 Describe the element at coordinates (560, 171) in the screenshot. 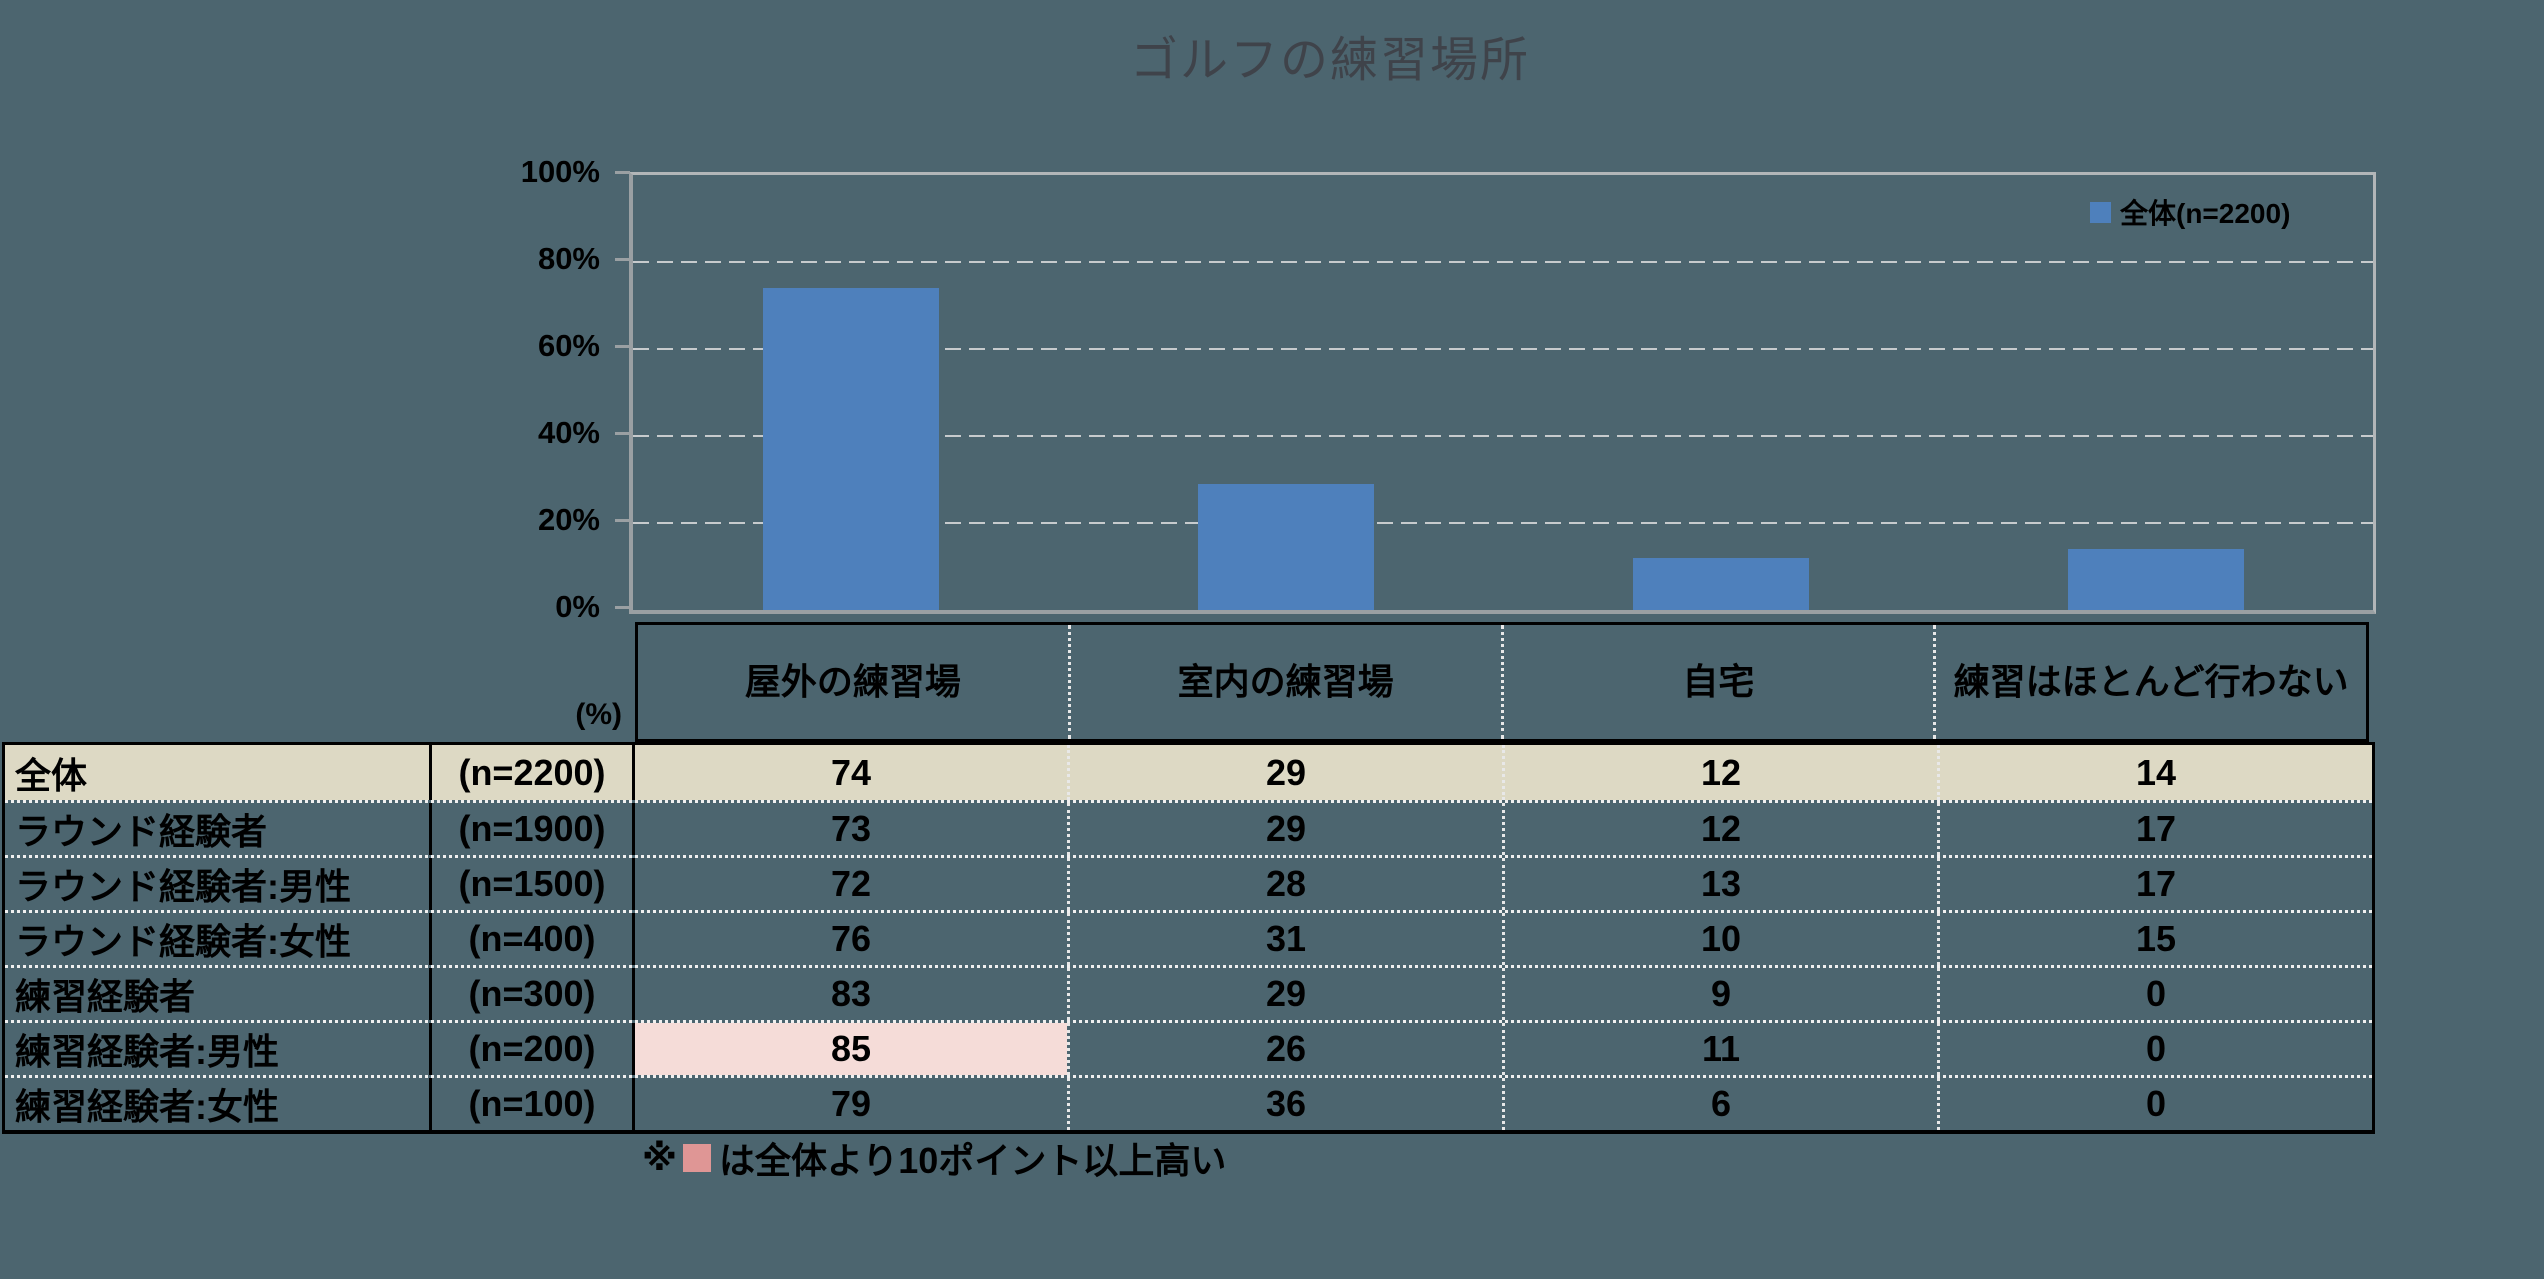

I see `y-tick-label-100%: 100%` at that location.